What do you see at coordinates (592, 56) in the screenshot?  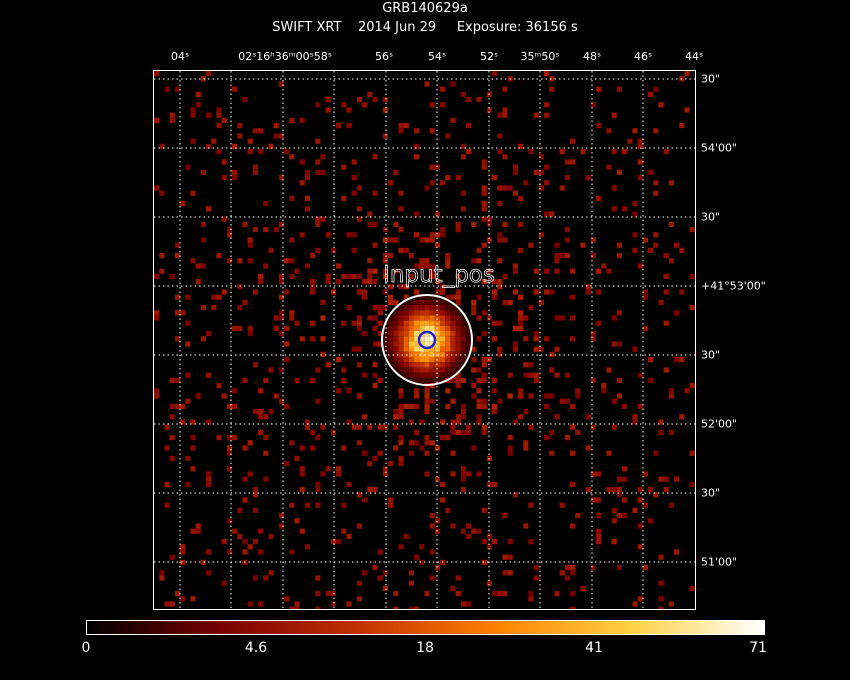 I see `ra-tick-label: 48ˢ` at bounding box center [592, 56].